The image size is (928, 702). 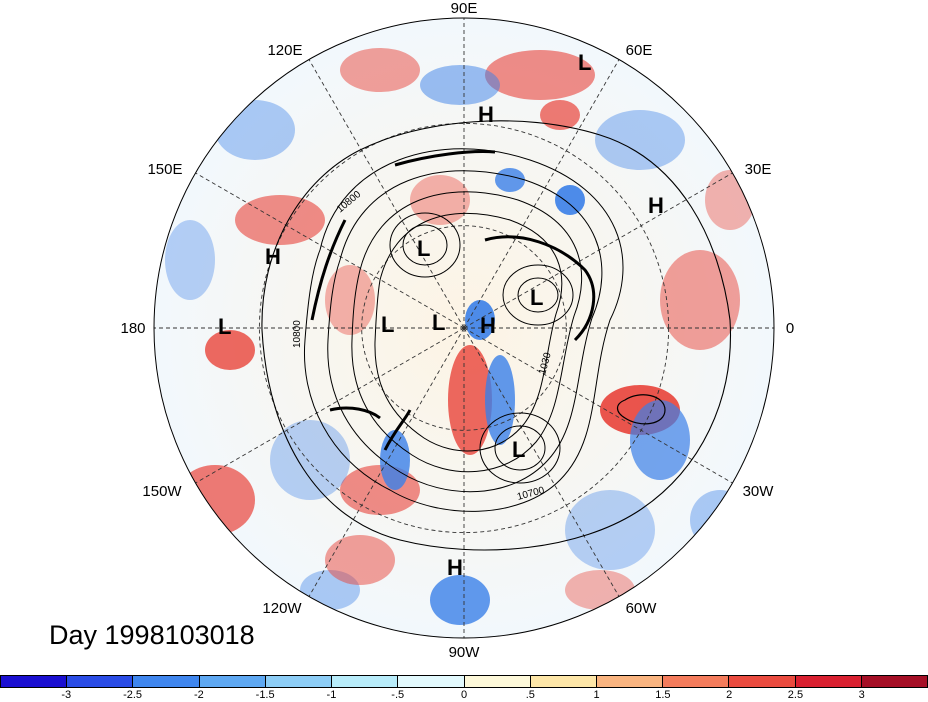 I want to click on colorbar-tick-label: .5, so click(x=530, y=695).